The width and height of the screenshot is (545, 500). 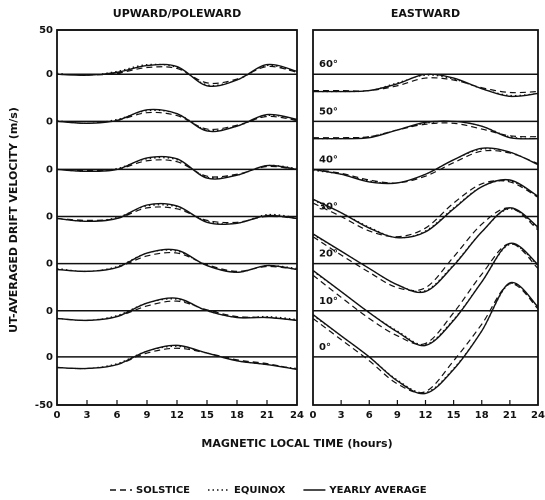 I want to click on panel-title: EASTWARD, so click(x=425, y=13).